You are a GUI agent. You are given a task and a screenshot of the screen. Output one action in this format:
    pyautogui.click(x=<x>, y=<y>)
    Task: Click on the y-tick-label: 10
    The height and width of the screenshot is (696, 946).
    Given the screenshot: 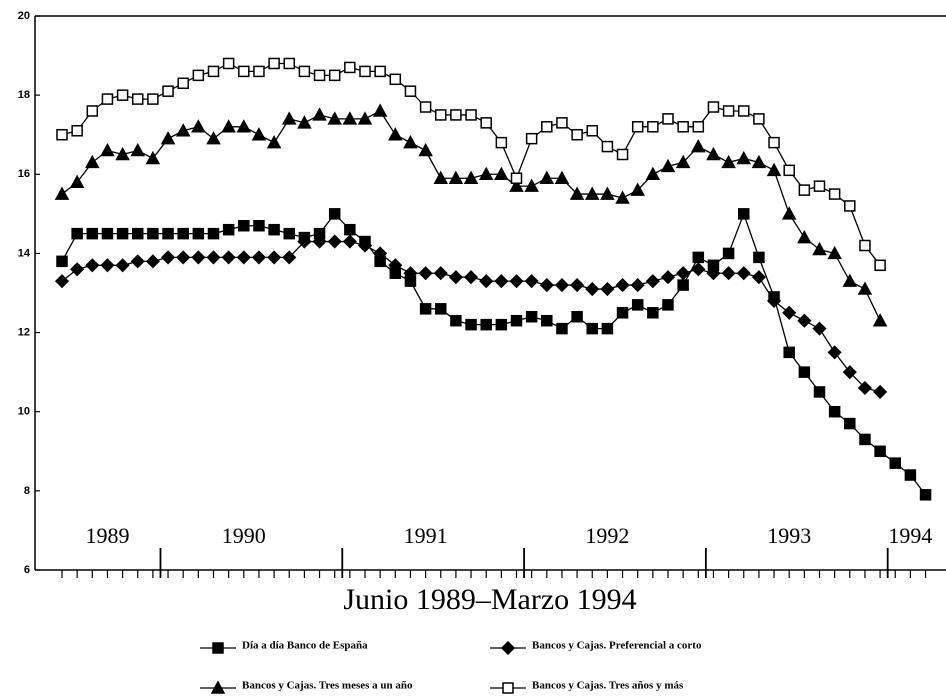 What is the action you would take?
    pyautogui.click(x=24, y=412)
    